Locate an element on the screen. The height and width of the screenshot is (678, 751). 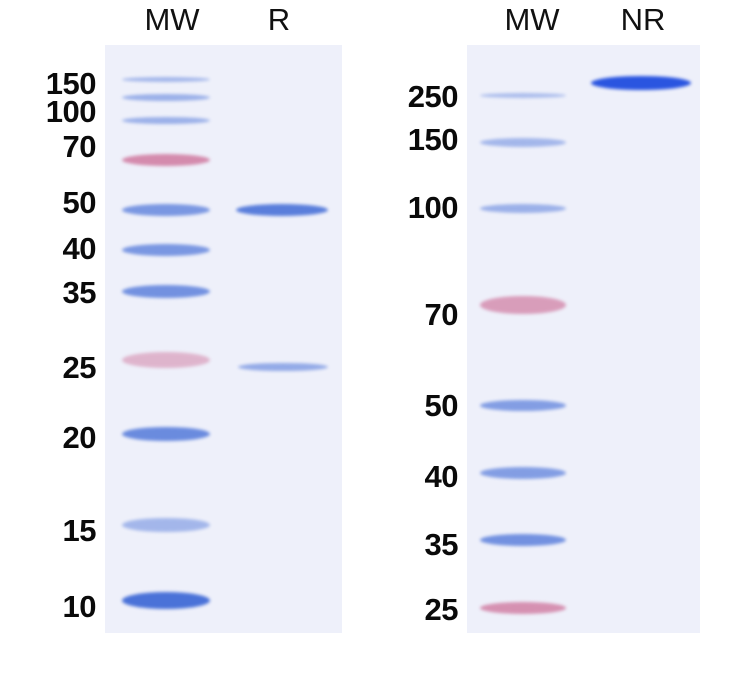
lane-header-mw-right: MW is located at coordinates (532, 19).